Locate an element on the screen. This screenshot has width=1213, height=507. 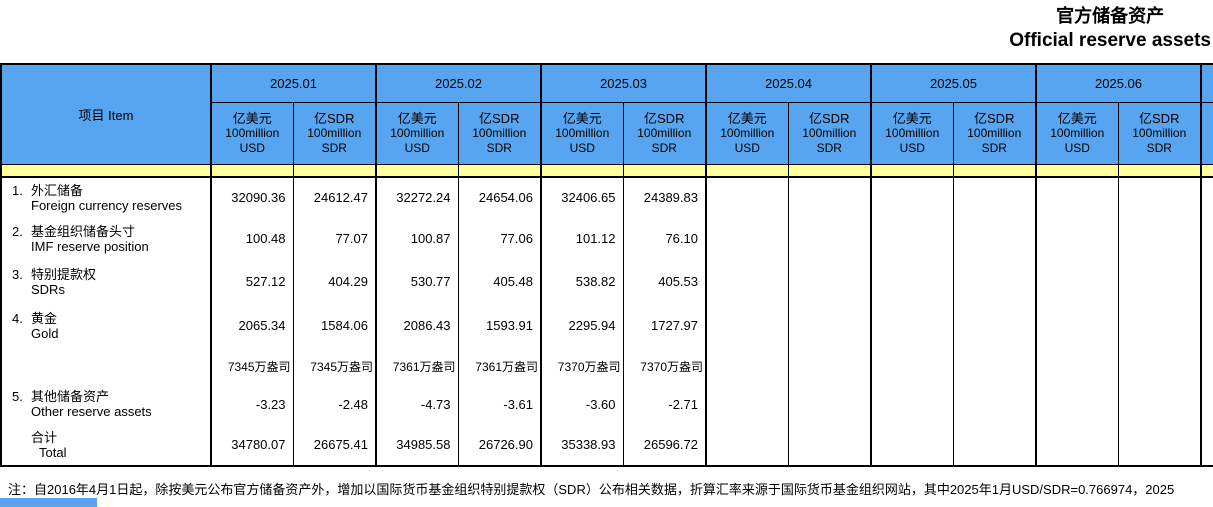
item-label: 合计 Total is located at coordinates (49, 444).